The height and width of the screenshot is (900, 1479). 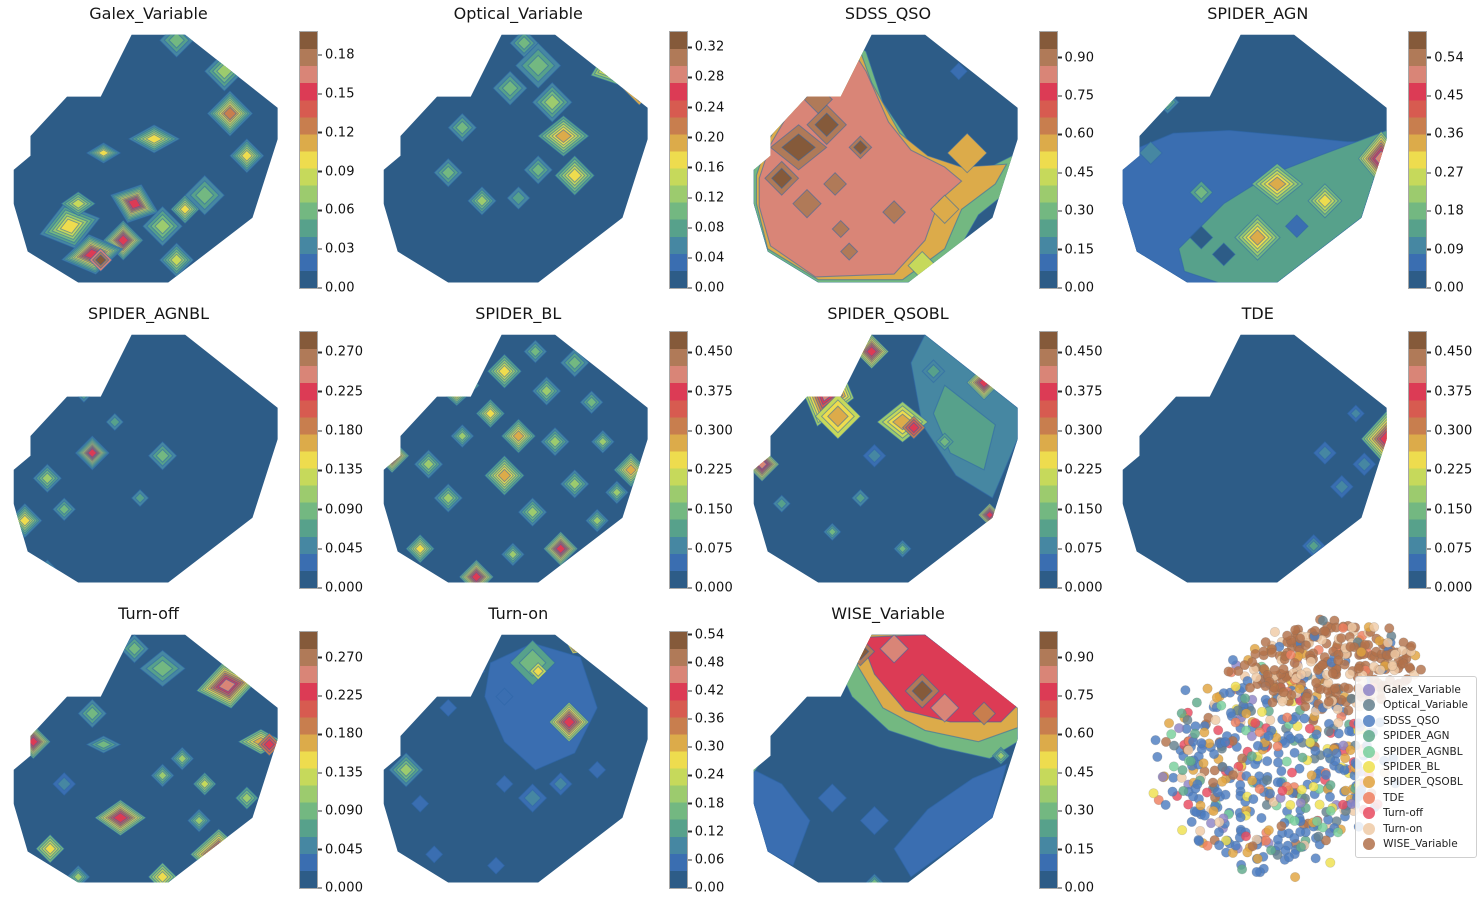 What do you see at coordinates (344, 549) in the screenshot?
I see `colorbar-tick-label: 0.045` at bounding box center [344, 549].